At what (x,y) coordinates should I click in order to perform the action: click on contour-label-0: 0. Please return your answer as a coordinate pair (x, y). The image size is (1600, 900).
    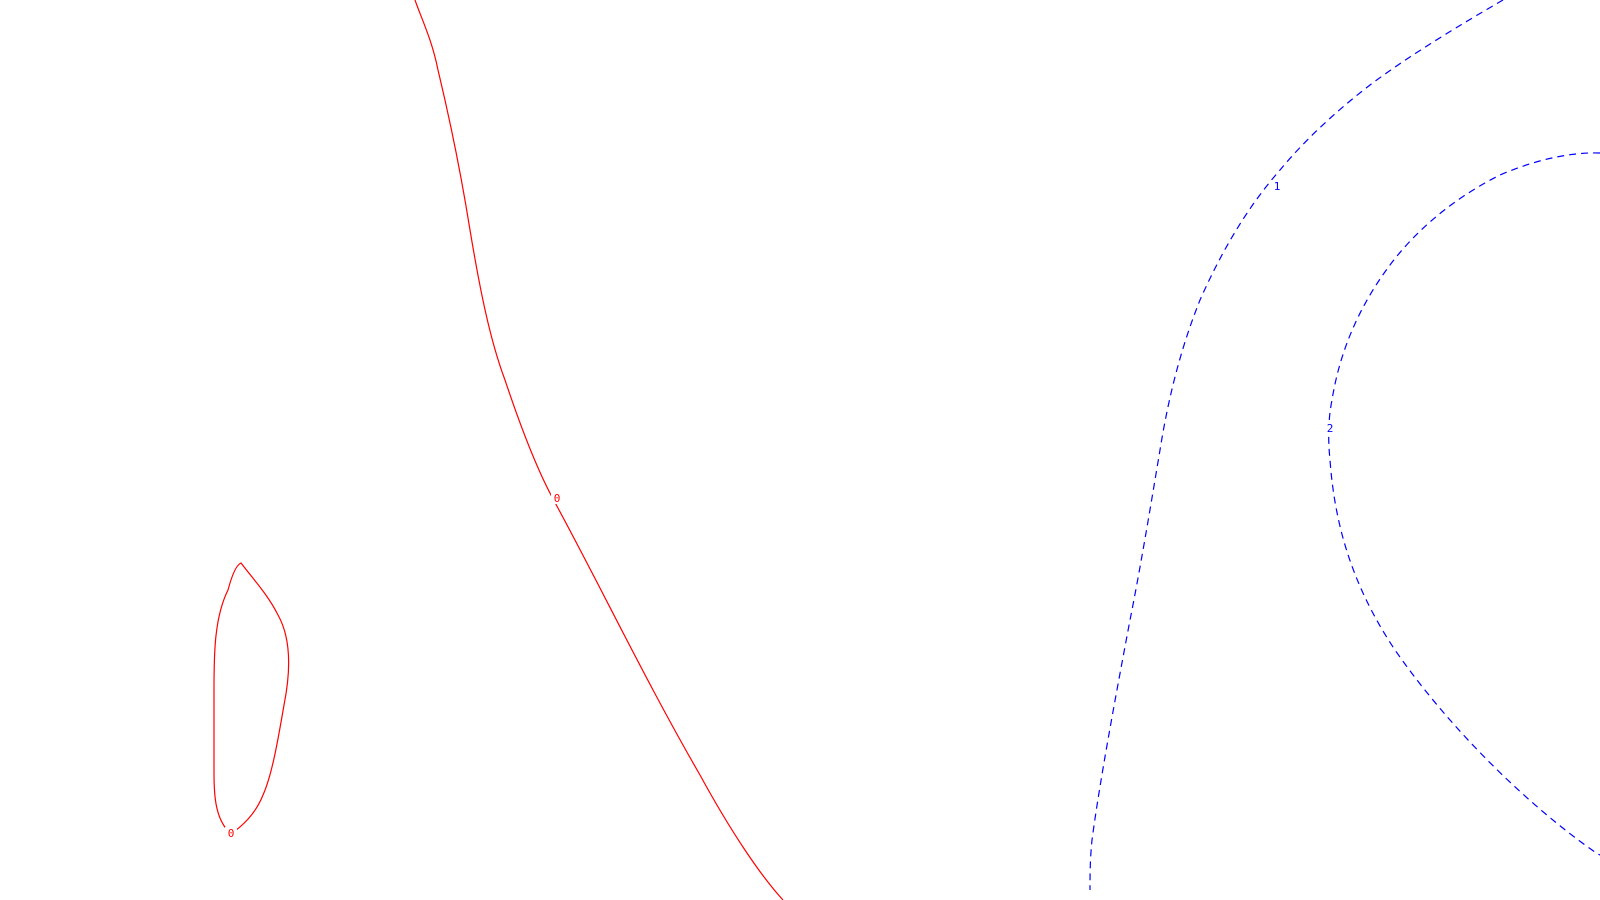
    Looking at the image, I should click on (557, 498).